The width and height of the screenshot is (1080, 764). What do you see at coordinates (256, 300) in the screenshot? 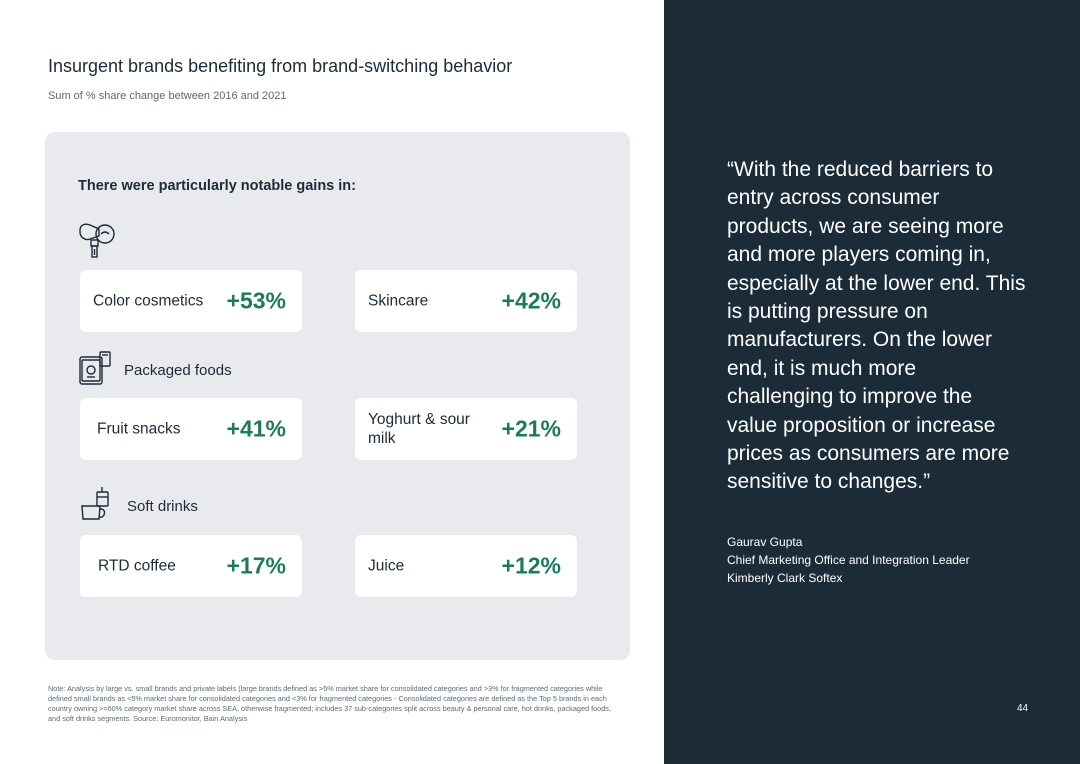
I see `card-value: +53%` at bounding box center [256, 300].